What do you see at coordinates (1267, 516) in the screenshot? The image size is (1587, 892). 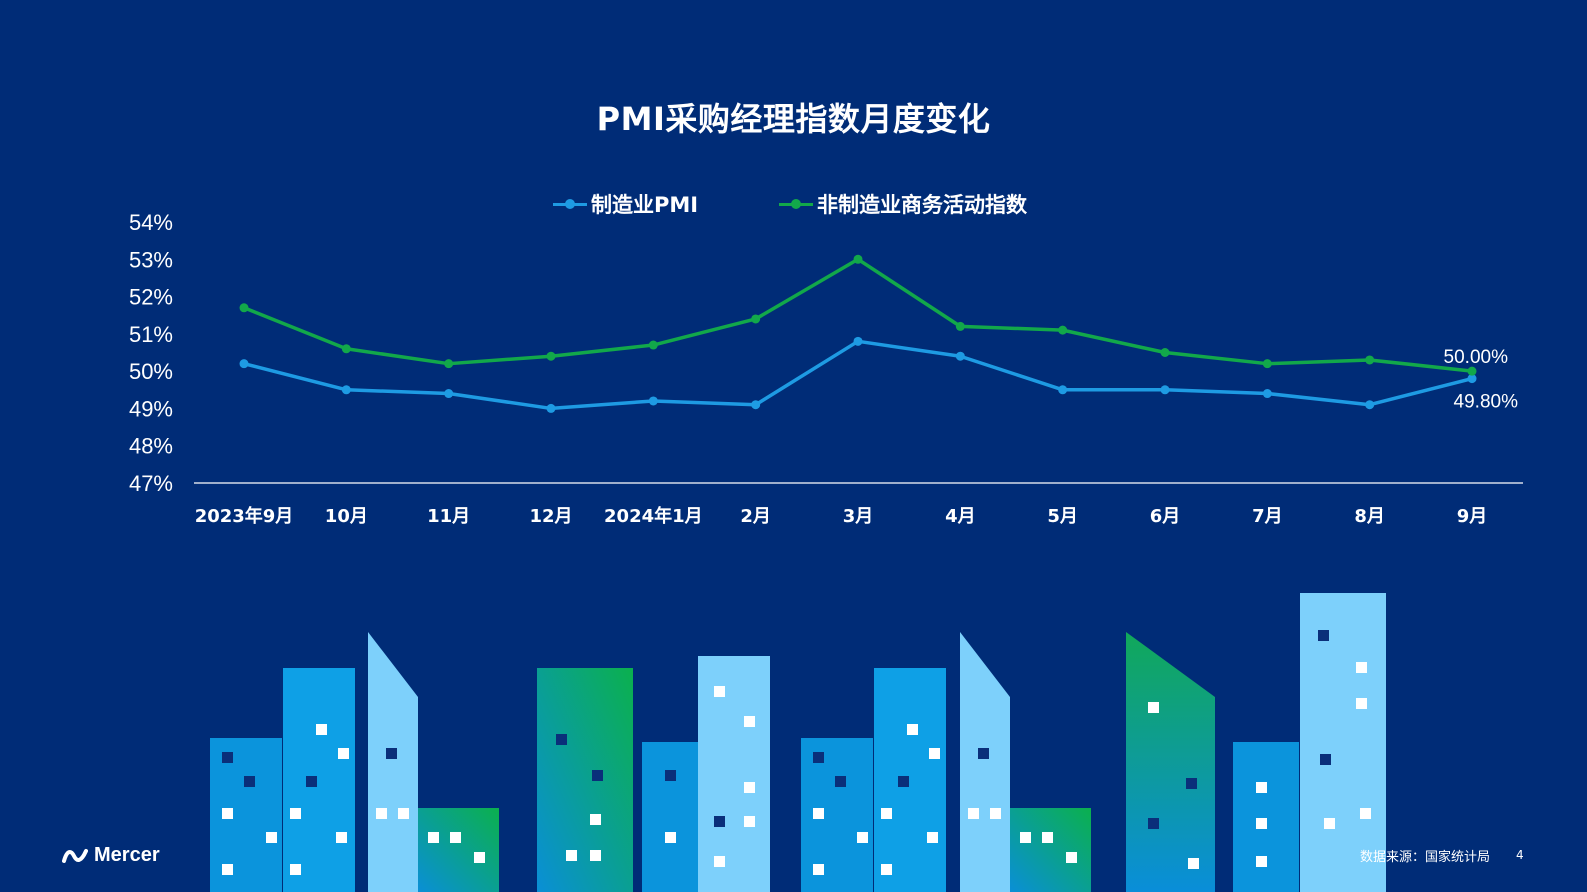 I see `x-tick-label: 7月` at bounding box center [1267, 516].